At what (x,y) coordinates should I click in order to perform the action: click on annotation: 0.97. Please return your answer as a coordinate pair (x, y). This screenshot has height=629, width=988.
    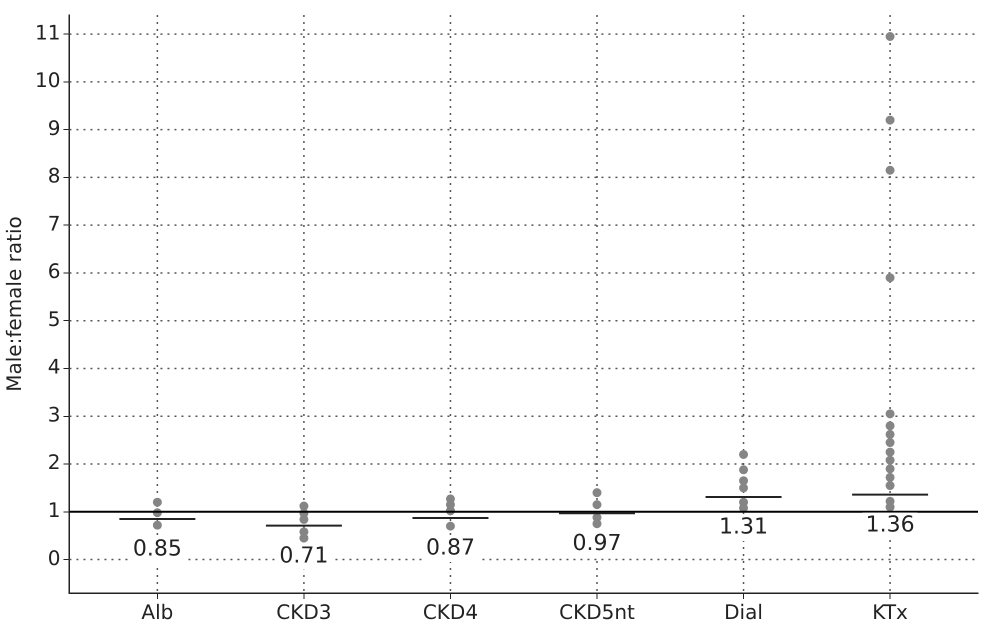
    Looking at the image, I should click on (597, 543).